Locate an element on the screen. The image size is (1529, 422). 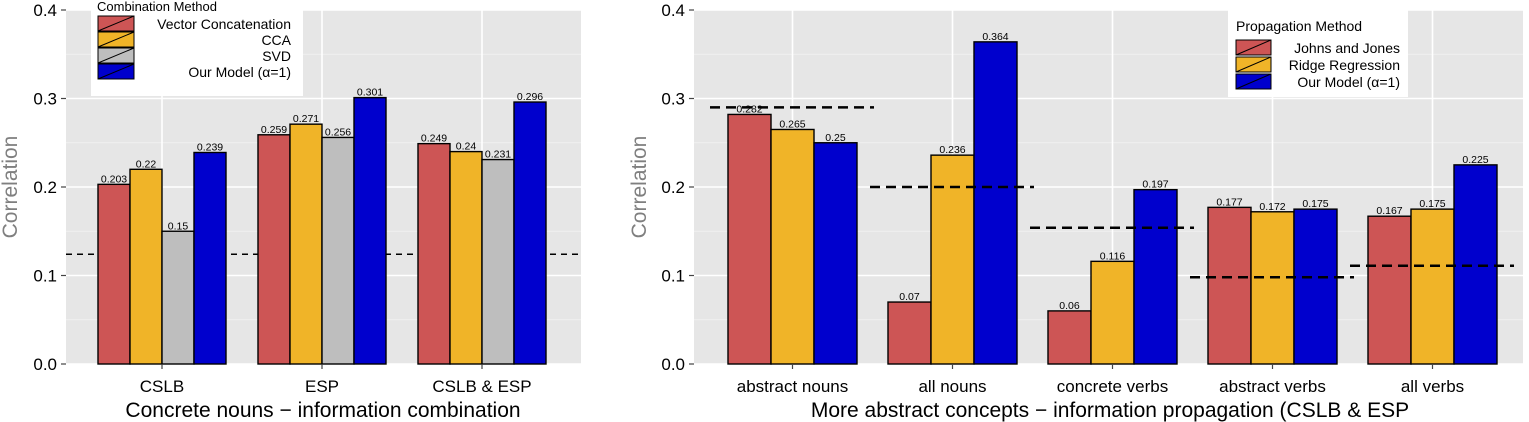
x-tick-label: abstract verbs is located at coordinates (1272, 386).